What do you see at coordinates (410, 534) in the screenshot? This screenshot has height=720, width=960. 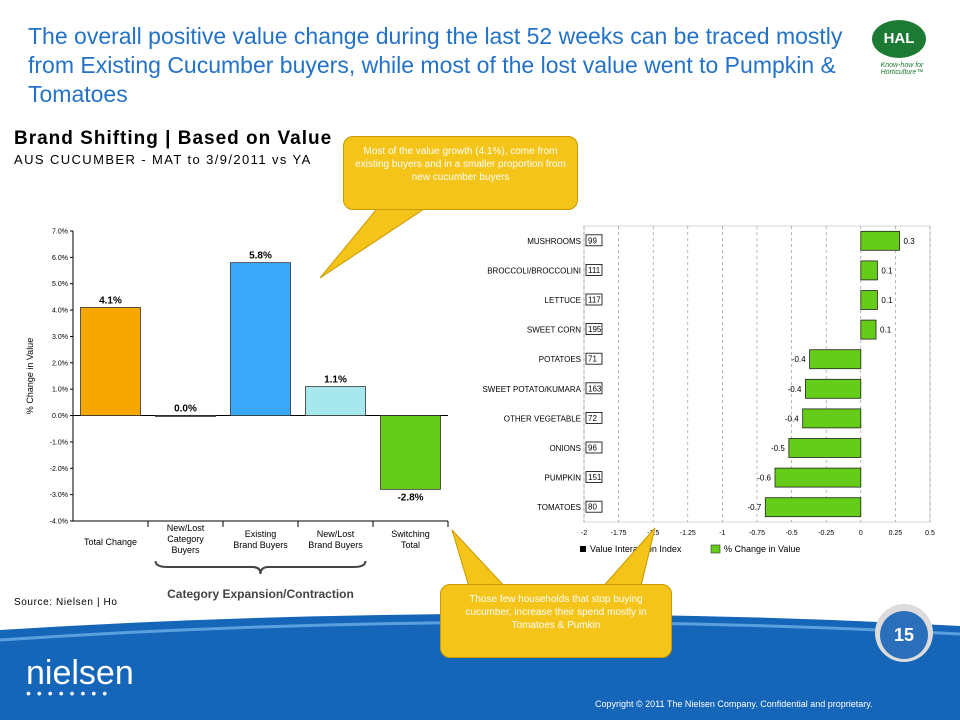 I see `x-tick-label: Switching` at bounding box center [410, 534].